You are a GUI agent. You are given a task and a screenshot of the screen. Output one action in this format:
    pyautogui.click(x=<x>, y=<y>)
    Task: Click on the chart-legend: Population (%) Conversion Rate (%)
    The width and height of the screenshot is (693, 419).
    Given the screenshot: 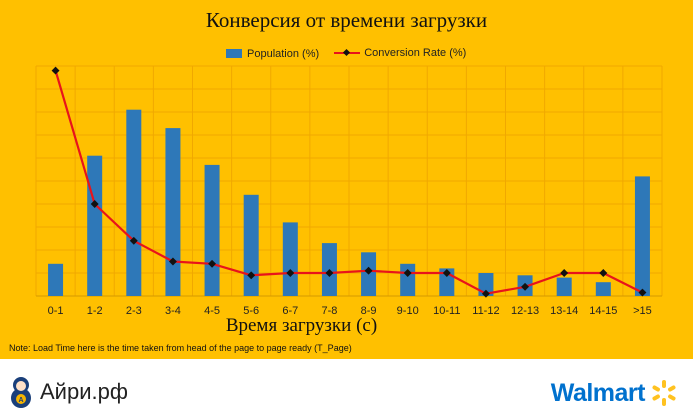 What is the action you would take?
    pyautogui.click(x=352, y=54)
    